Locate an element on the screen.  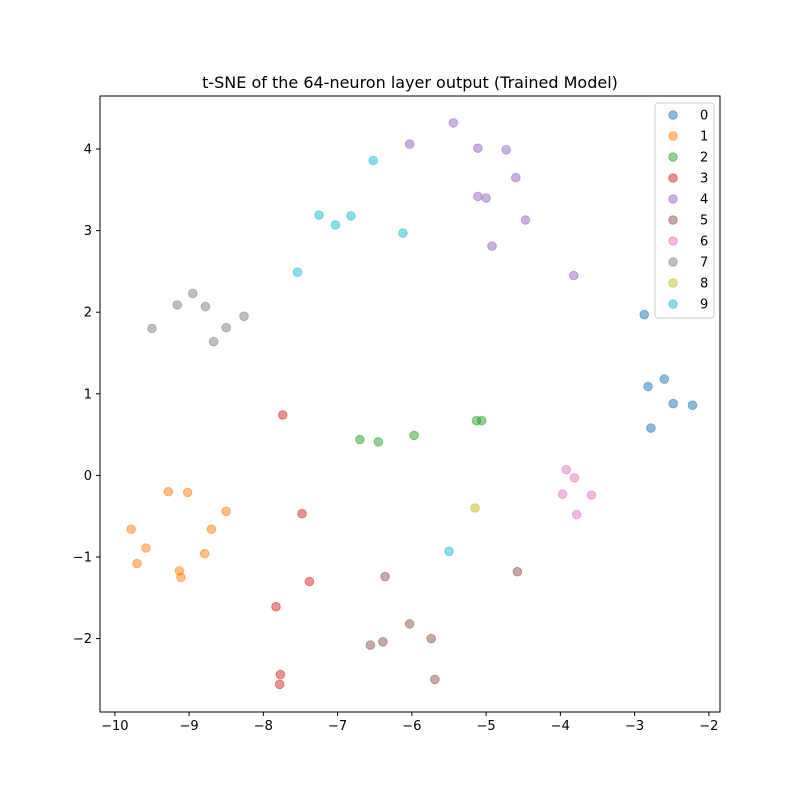
legend-label-7: 7 is located at coordinates (704, 263).